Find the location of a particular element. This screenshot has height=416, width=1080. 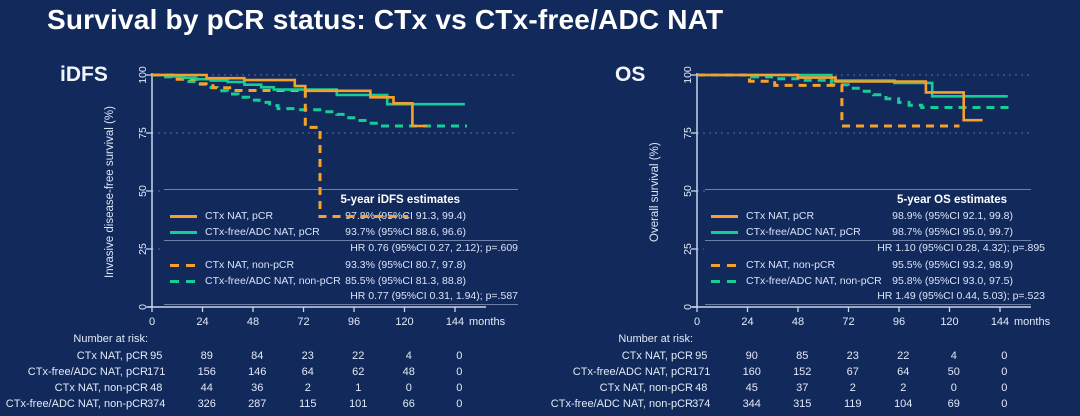

risk-value: 37 is located at coordinates (802, 388).